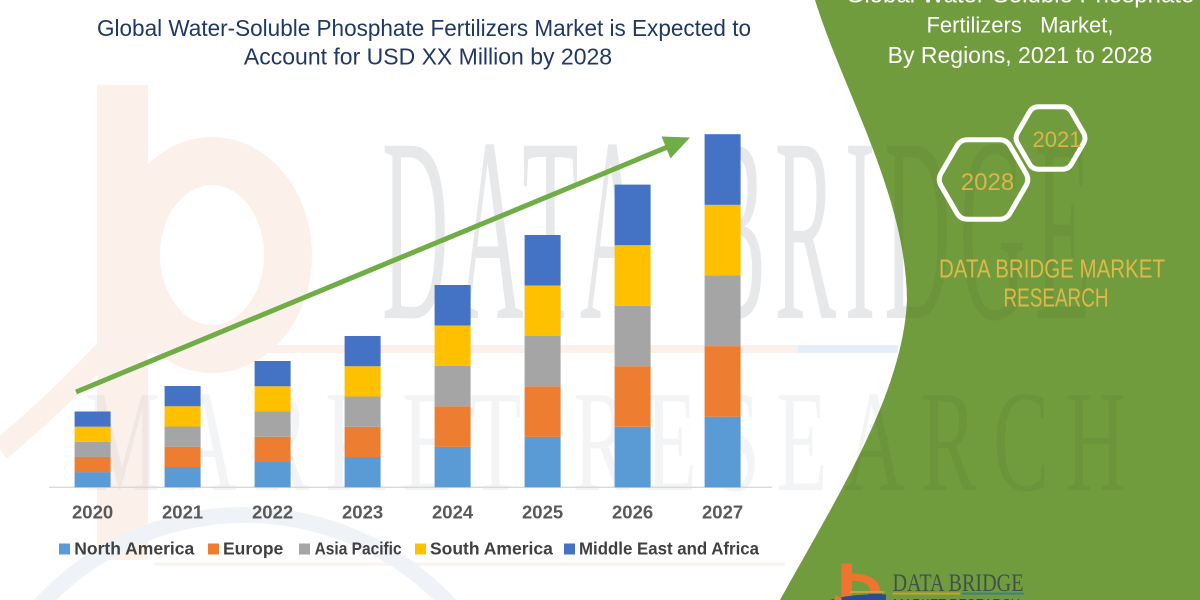 This screenshot has height=600, width=1200. I want to click on svg-text: North America, so click(134, 549).